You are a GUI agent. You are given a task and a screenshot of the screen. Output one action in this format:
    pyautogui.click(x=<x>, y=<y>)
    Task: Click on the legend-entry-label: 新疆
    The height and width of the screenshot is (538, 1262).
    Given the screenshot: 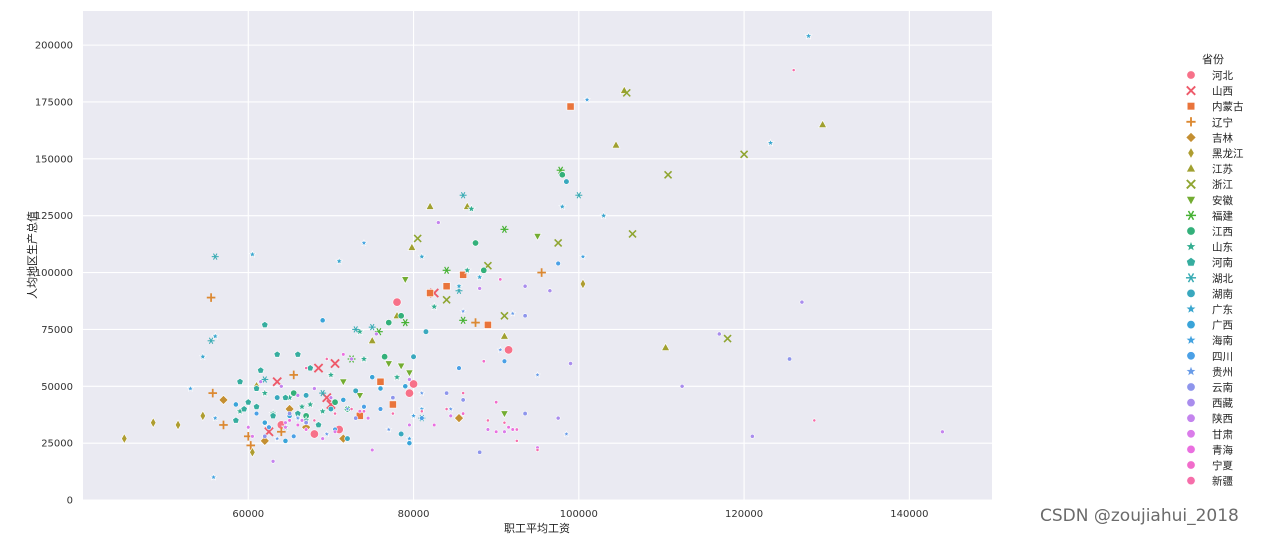 What is the action you would take?
    pyautogui.click(x=1223, y=481)
    